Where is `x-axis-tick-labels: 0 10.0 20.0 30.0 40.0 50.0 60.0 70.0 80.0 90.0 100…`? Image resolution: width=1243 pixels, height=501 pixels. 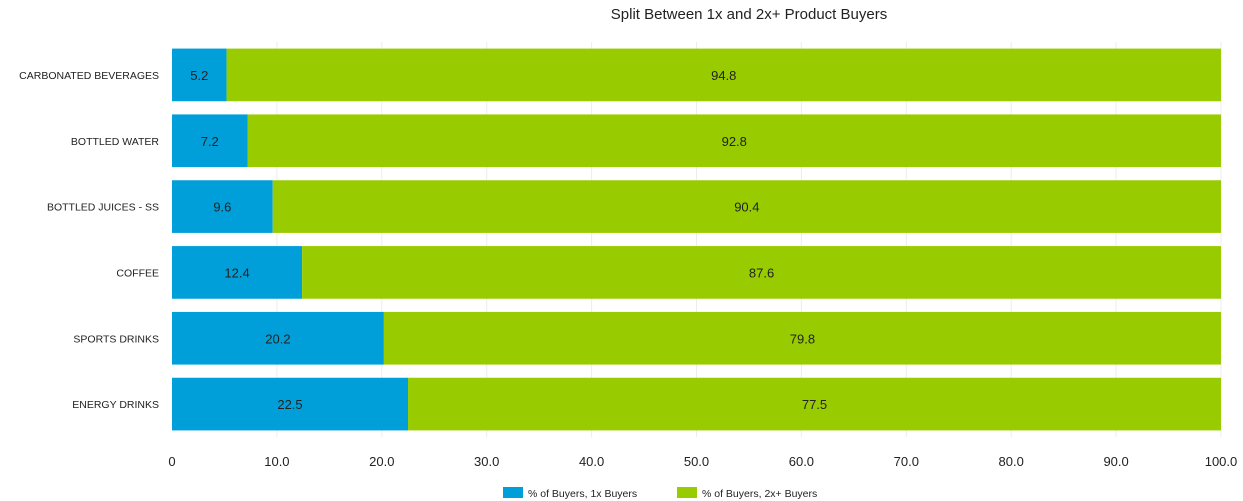 x-axis-tick-labels: 0 10.0 20.0 30.0 40.0 50.0 60.0 70.0 80.0 90.0 100… is located at coordinates (702, 461).